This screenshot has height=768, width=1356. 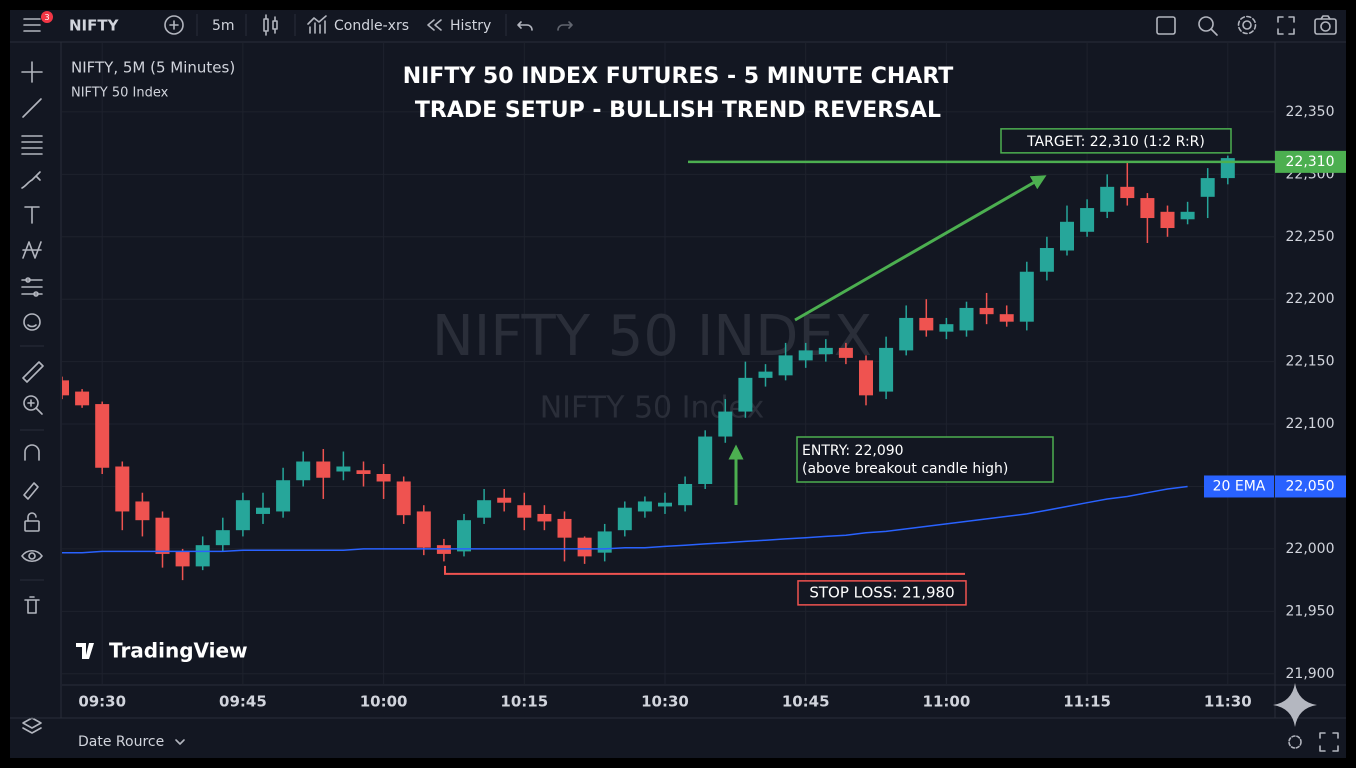 I want to click on compare-button, so click(x=174, y=25).